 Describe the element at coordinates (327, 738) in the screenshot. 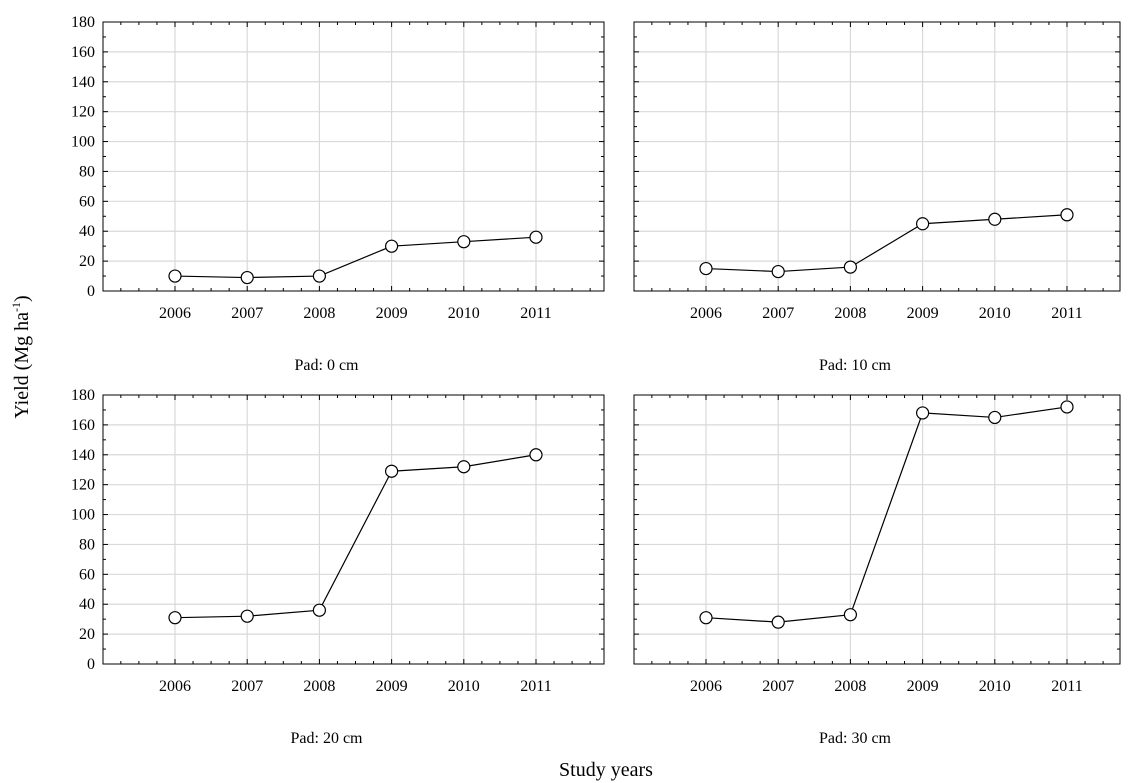

I see `panel-title: Pad: 20 cm` at that location.